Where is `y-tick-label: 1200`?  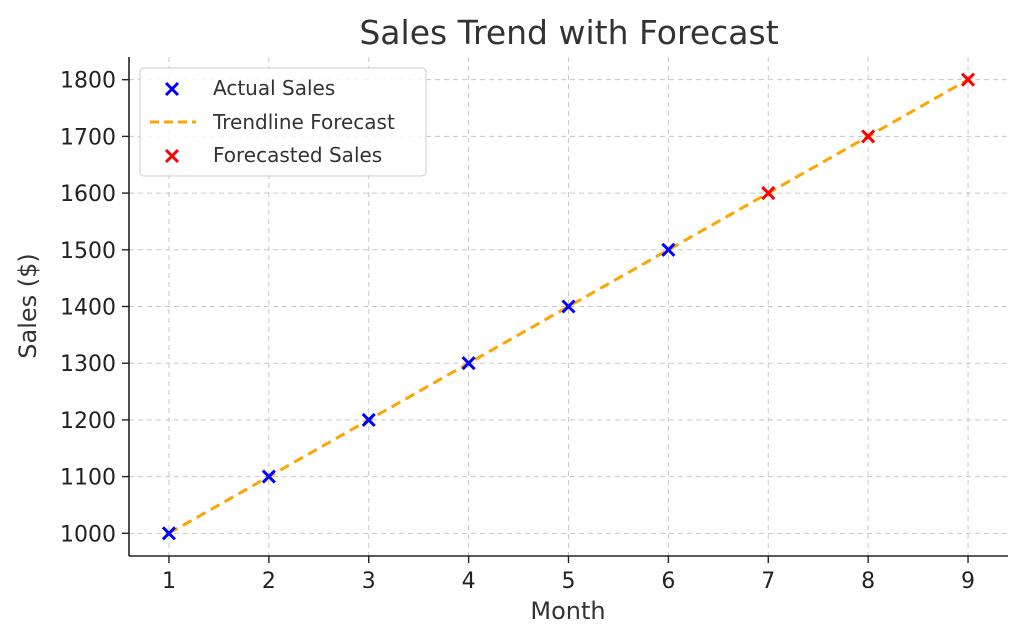 y-tick-label: 1200 is located at coordinates (88, 421).